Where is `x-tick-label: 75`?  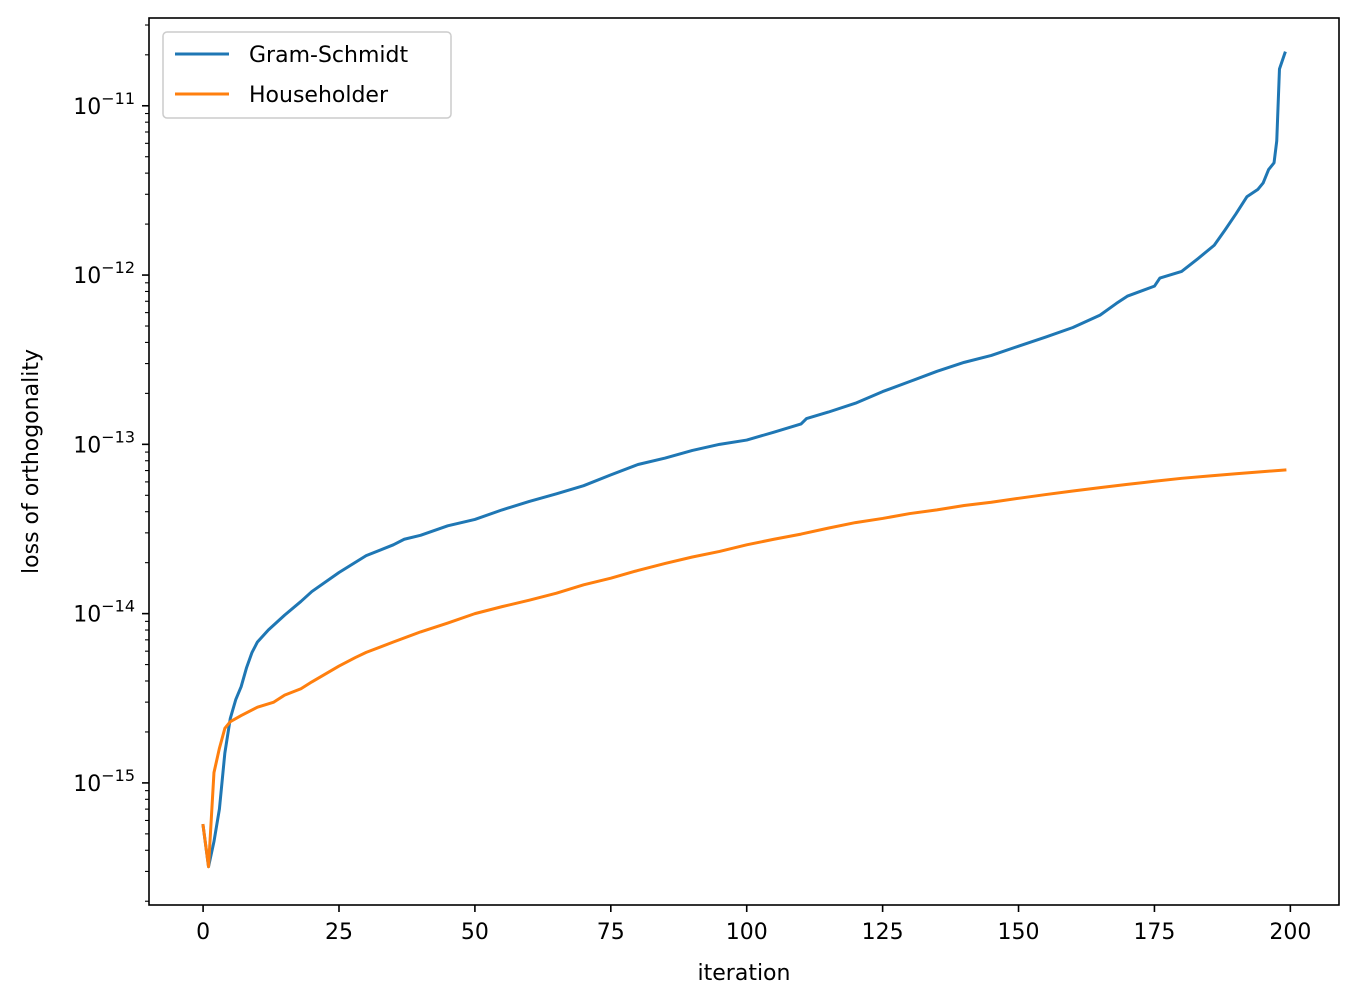 x-tick-label: 75 is located at coordinates (611, 932).